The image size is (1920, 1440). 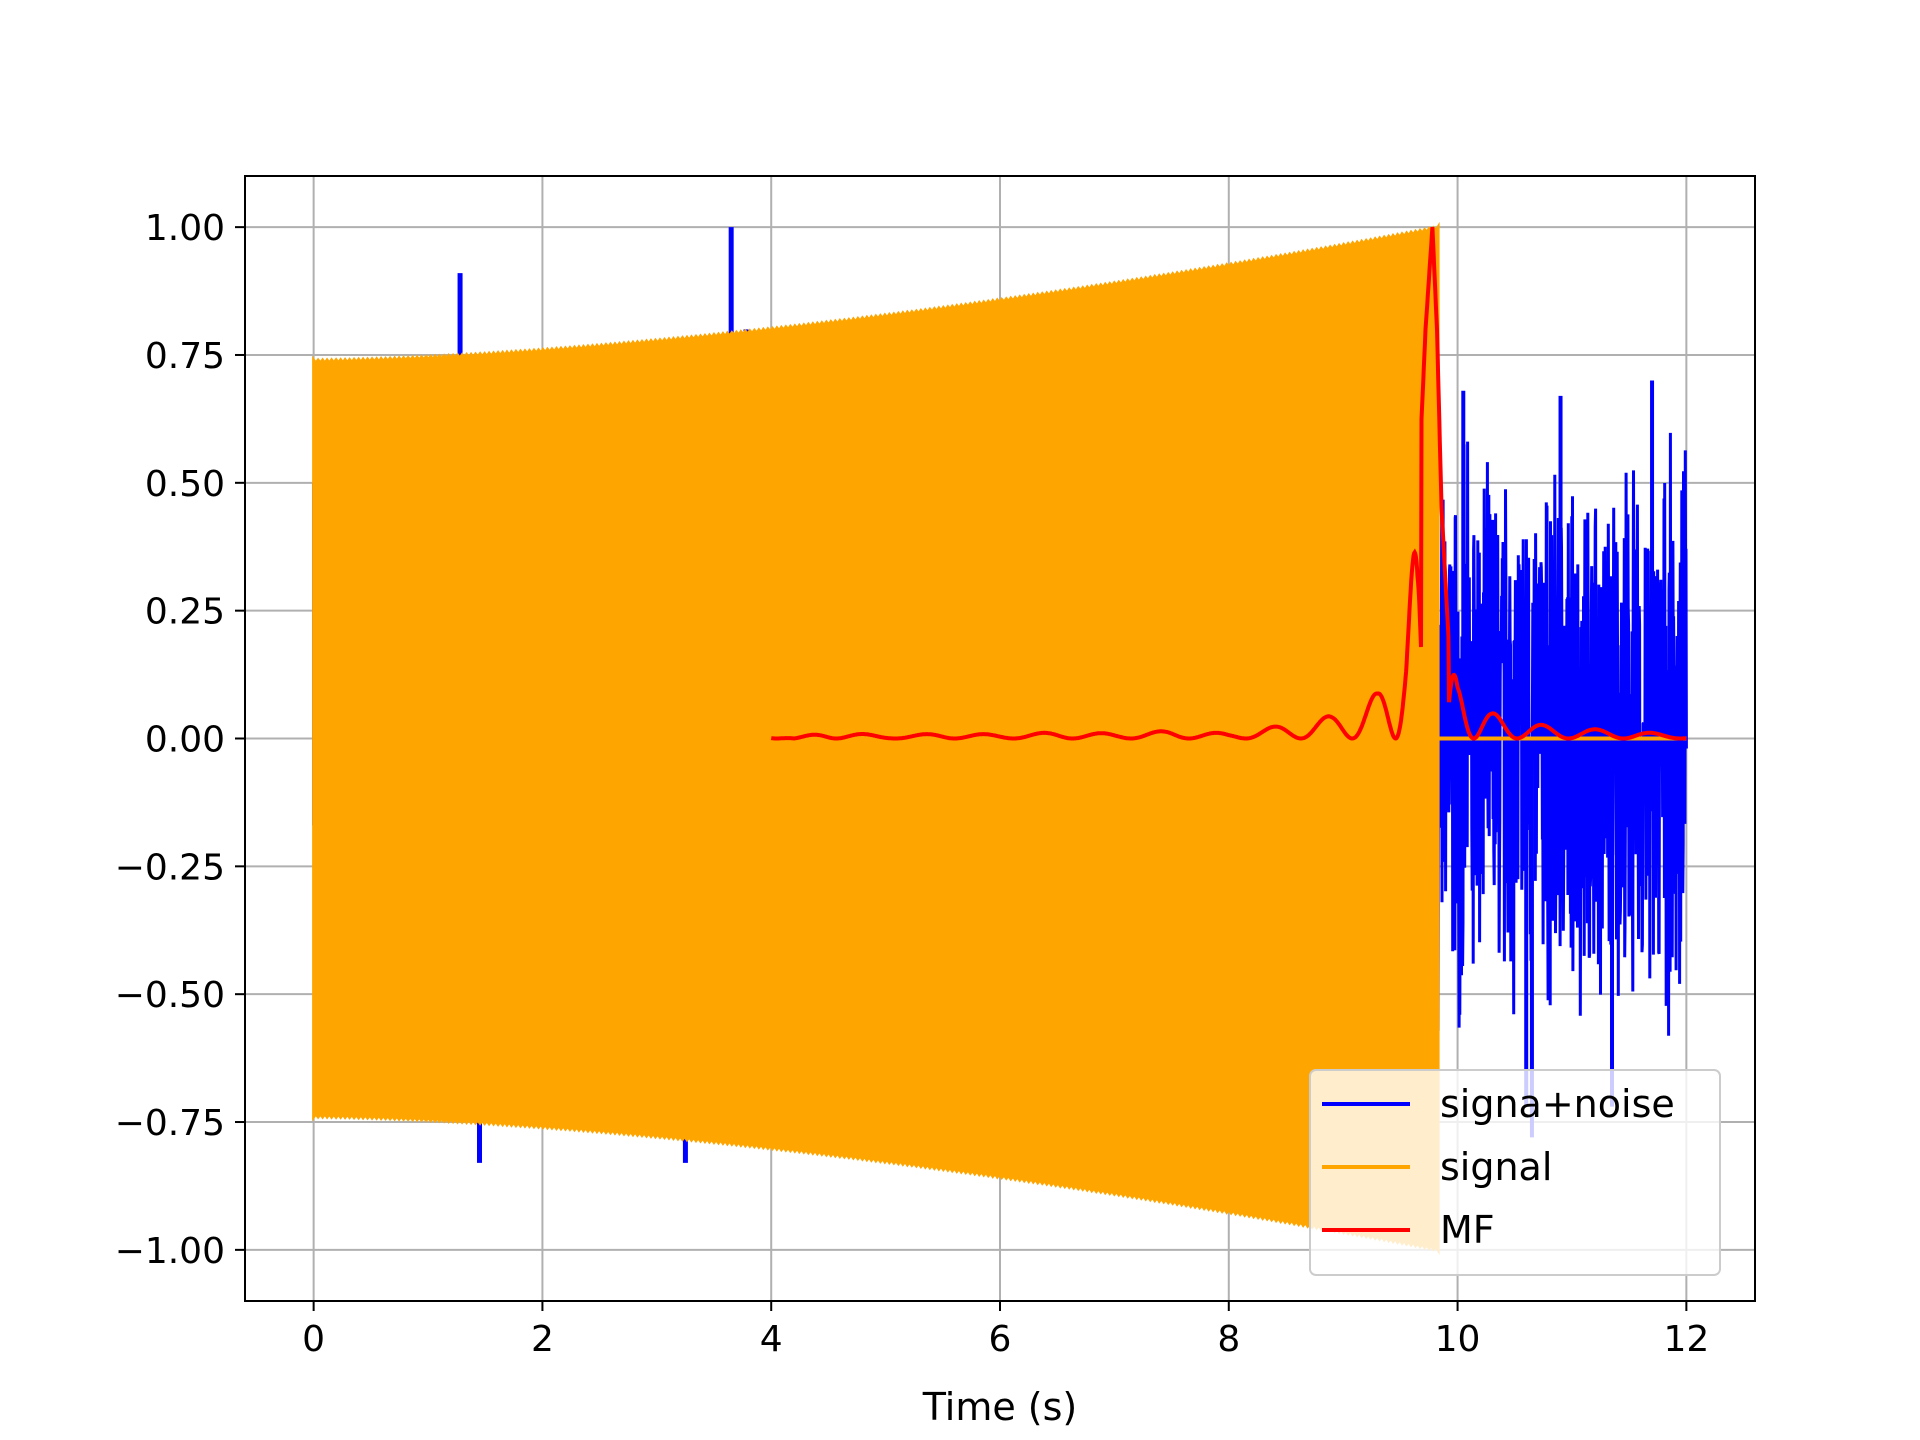 I want to click on legend-label: MF, so click(x=1467, y=1230).